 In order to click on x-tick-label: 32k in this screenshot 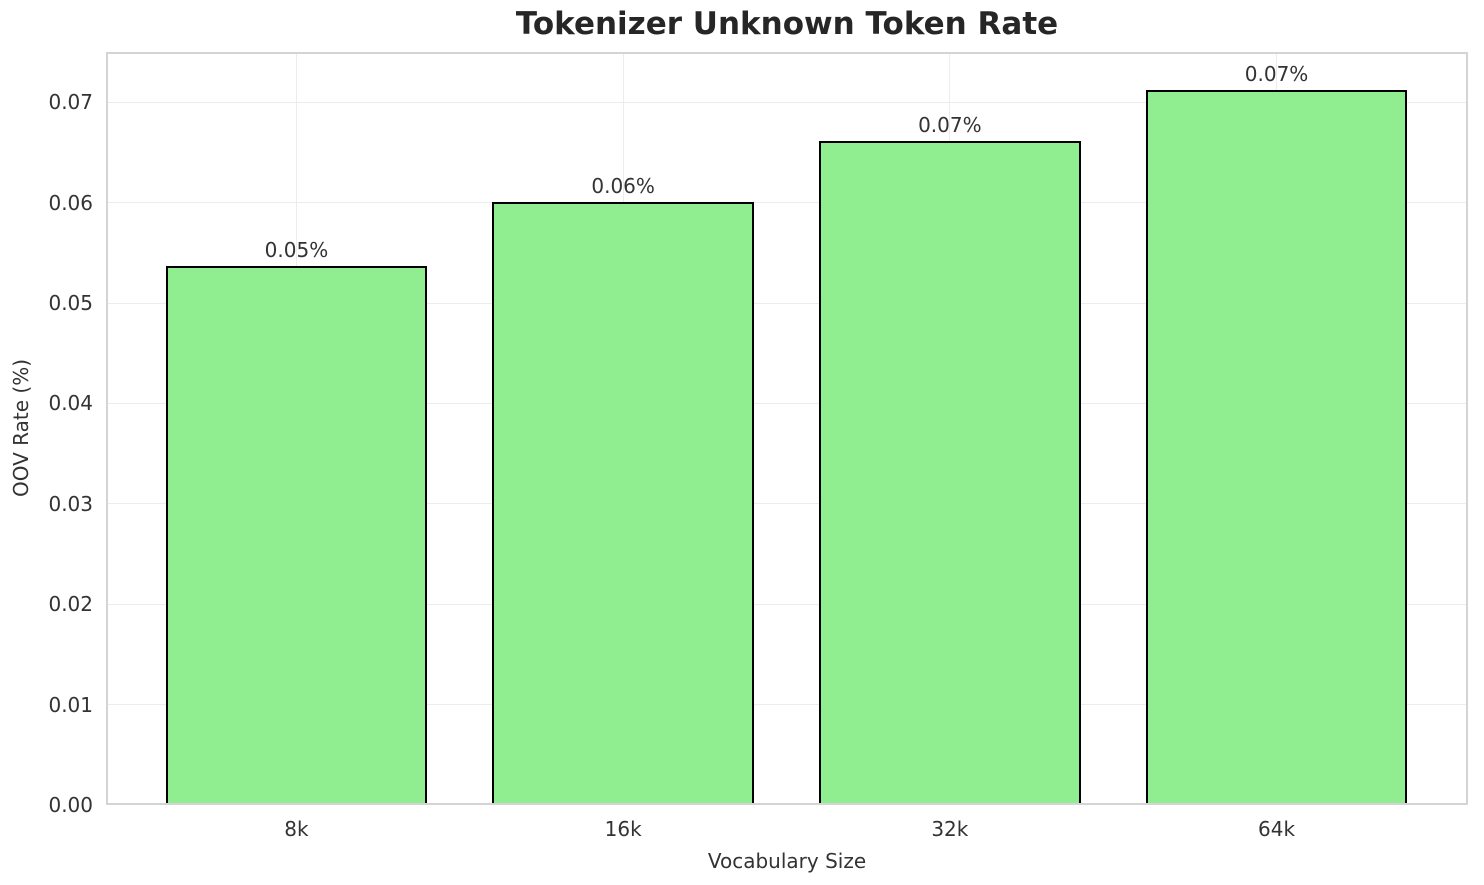, I will do `click(950, 829)`.